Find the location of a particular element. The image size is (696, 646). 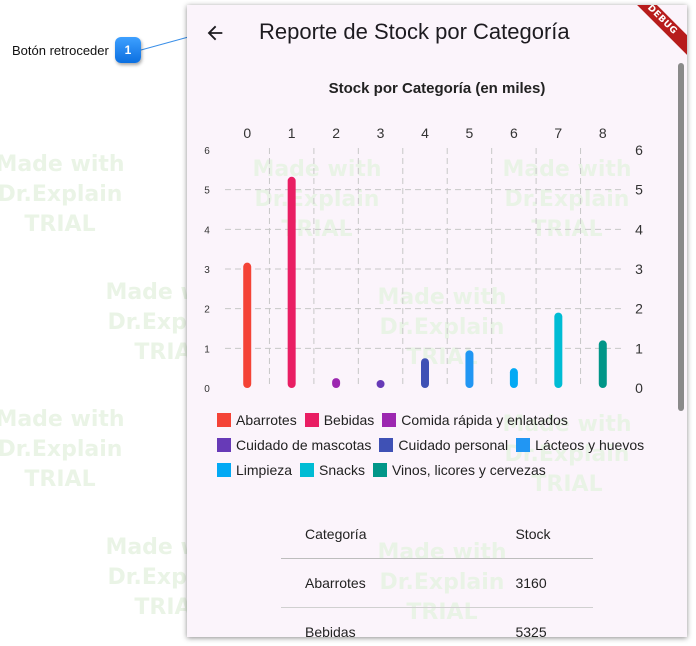

legend-label: Vinos, licores y cervezas is located at coordinates (468, 469).